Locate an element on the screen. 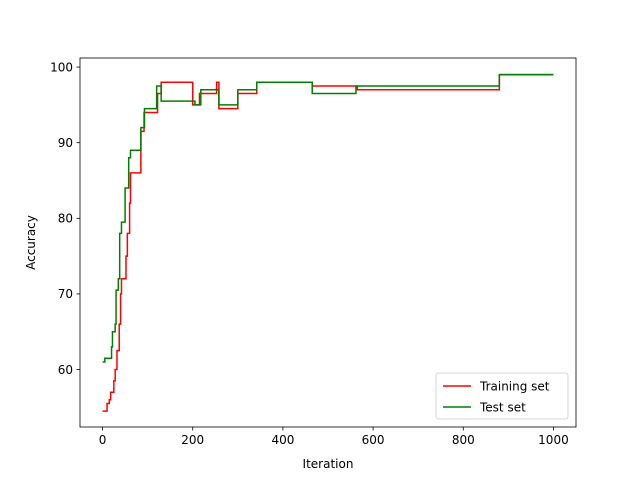 The width and height of the screenshot is (640, 480). x-tick-label: 800 is located at coordinates (463, 440).